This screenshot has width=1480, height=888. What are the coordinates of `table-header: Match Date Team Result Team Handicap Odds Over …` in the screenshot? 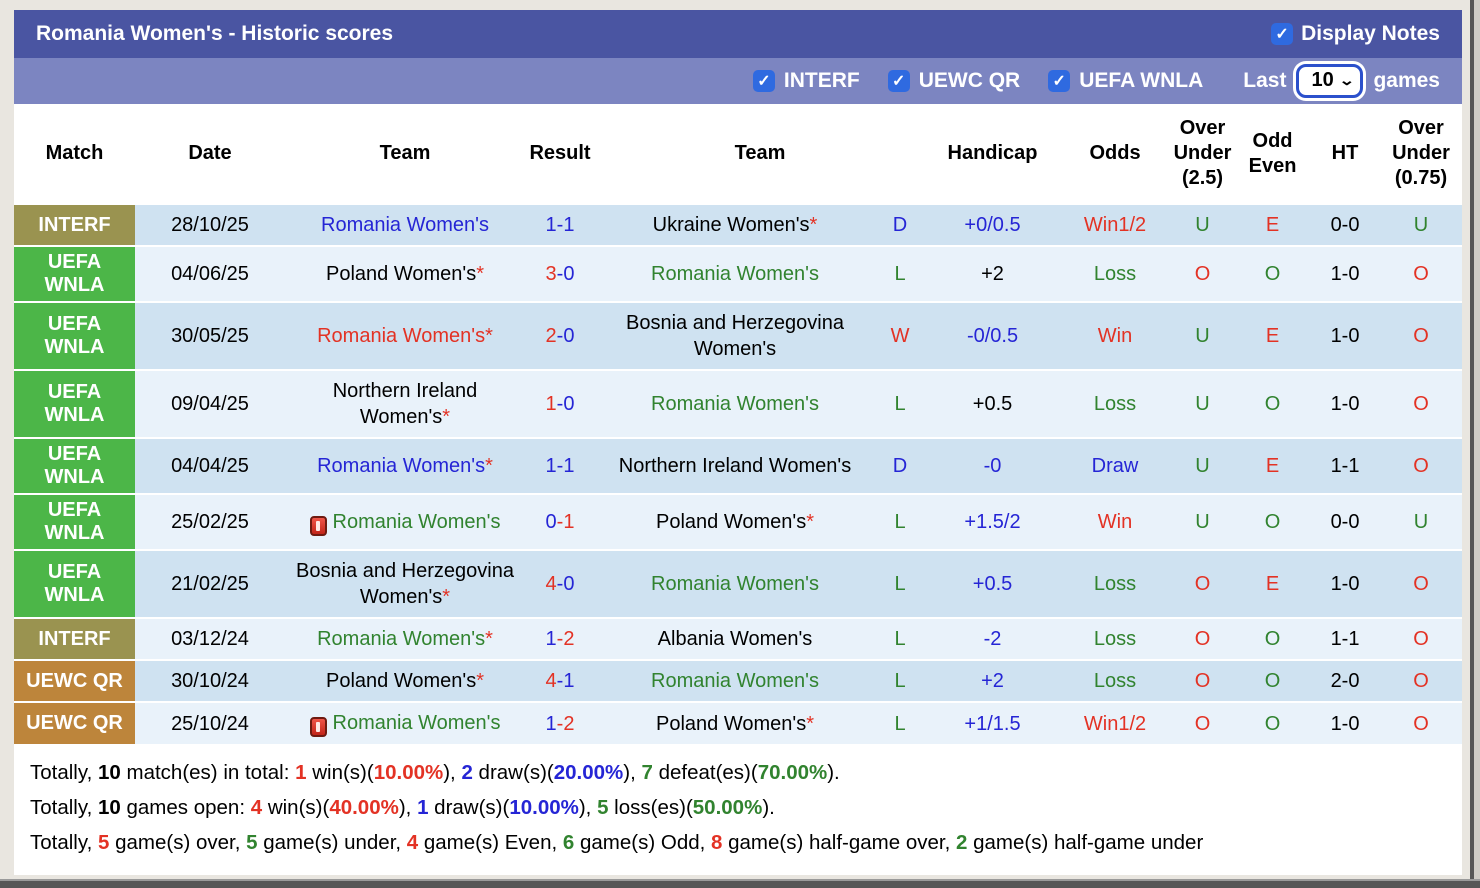 It's located at (738, 154).